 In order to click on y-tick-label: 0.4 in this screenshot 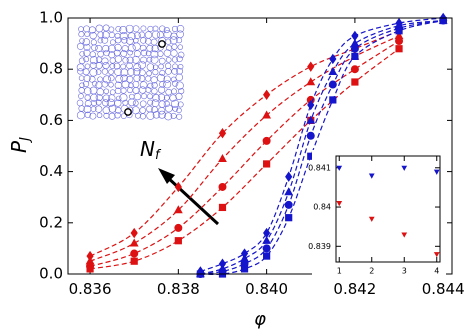, I will do `click(51, 171)`.